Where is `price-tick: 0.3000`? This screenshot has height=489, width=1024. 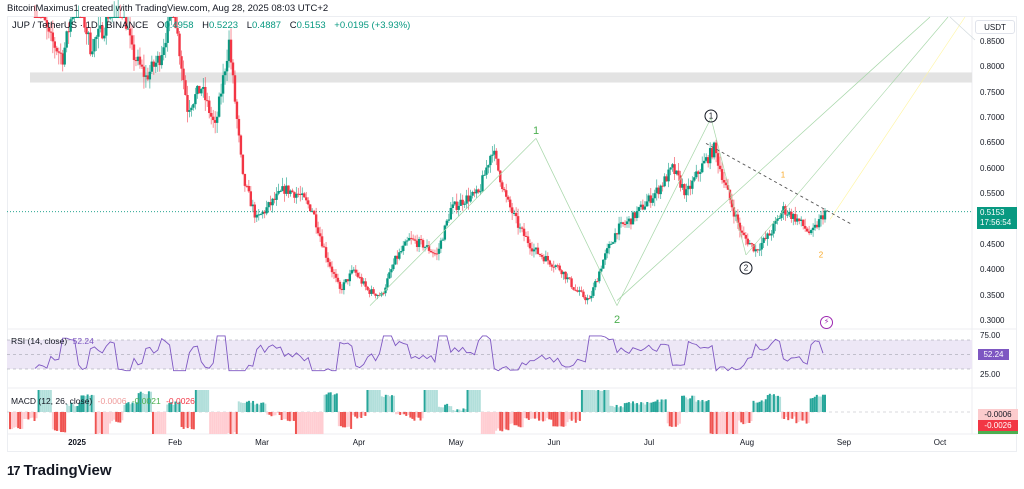 price-tick: 0.3000 is located at coordinates (992, 320).